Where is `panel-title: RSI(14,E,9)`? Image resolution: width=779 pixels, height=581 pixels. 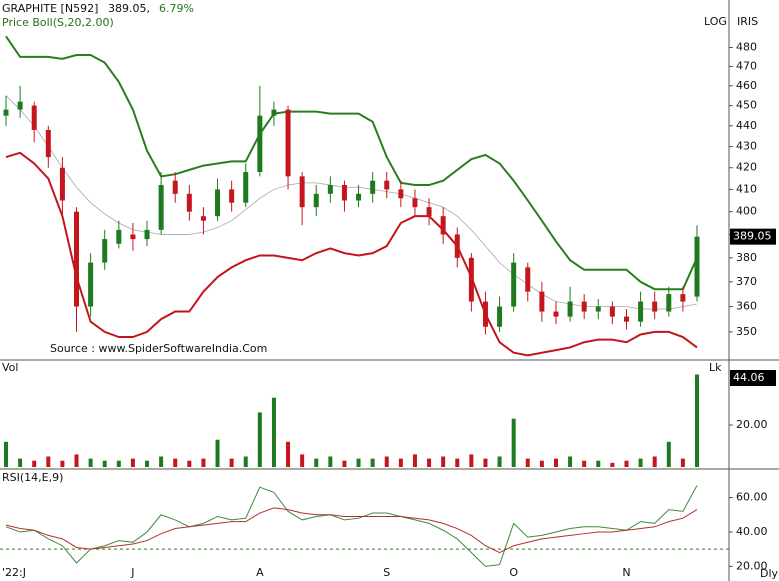 panel-title: RSI(14,E,9) is located at coordinates (32, 477).